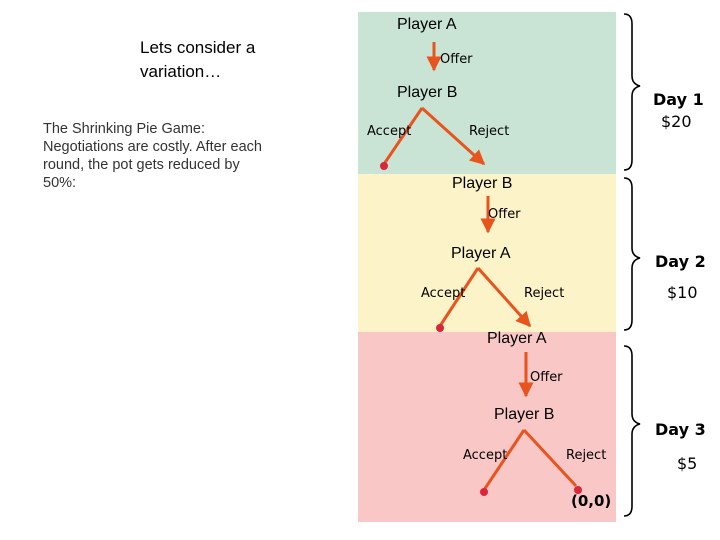  I want to click on day1-responder-label: Player B, so click(427, 92).